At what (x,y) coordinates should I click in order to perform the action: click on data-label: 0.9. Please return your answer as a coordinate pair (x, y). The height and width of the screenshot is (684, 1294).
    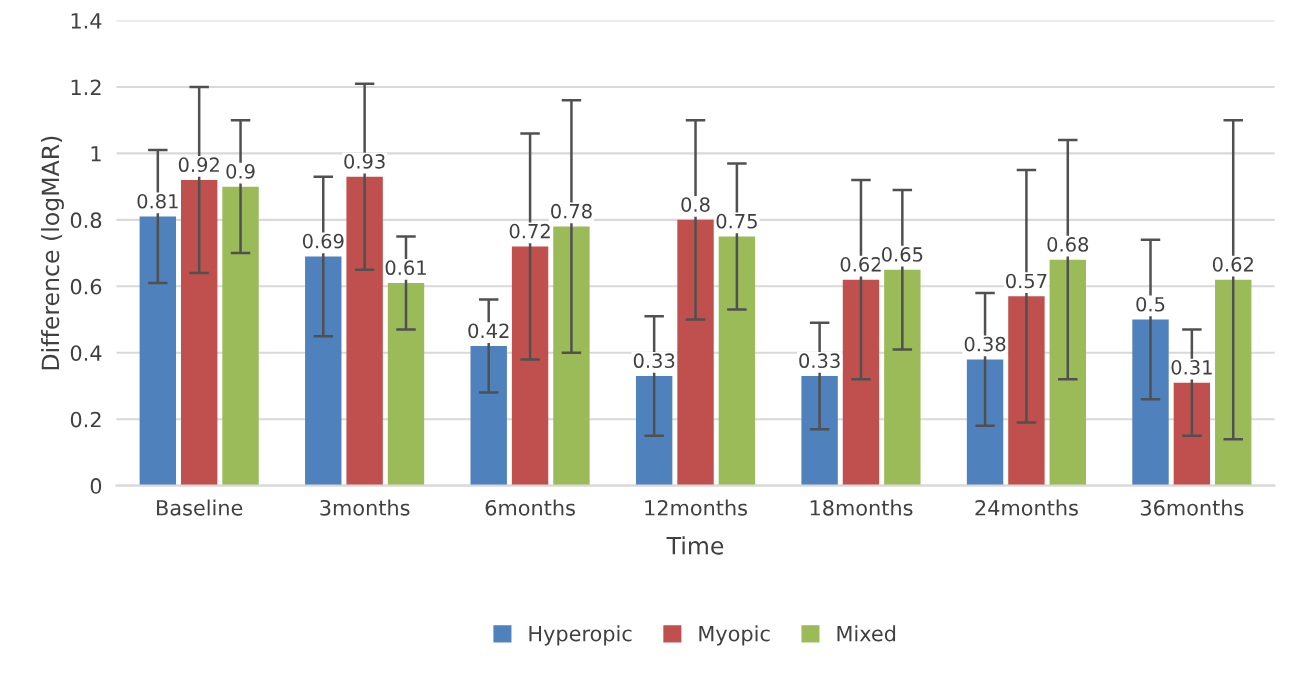
    Looking at the image, I should click on (240, 171).